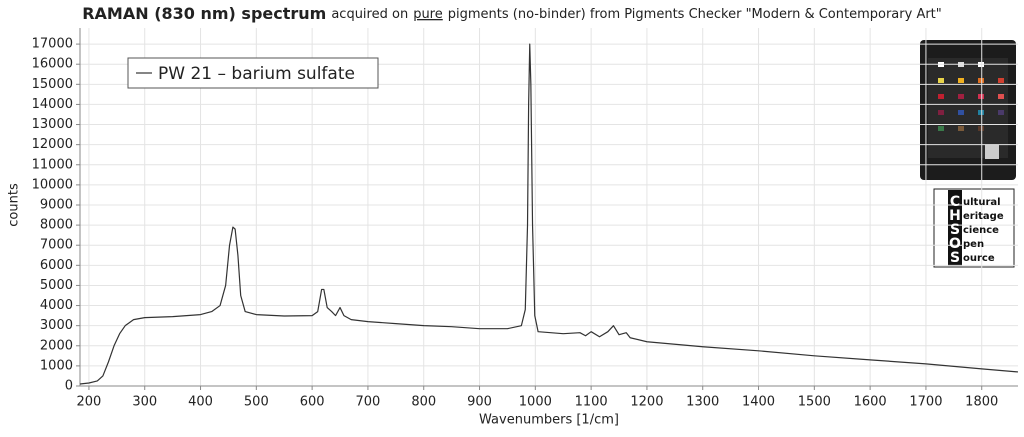 Image resolution: width=1024 pixels, height=437 pixels. Describe the element at coordinates (955, 216) in the screenshot. I see `logo-letter: H` at that location.